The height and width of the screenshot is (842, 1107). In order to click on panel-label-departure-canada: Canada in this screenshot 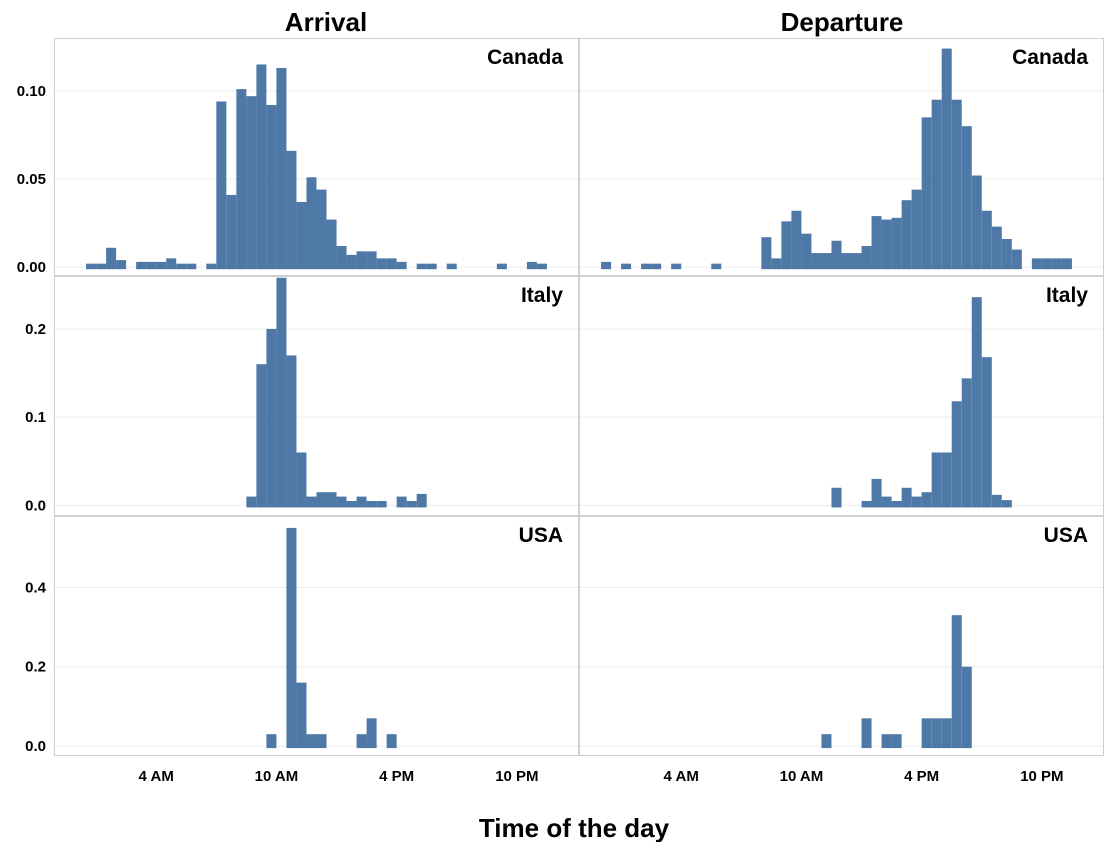, I will do `click(1050, 57)`.